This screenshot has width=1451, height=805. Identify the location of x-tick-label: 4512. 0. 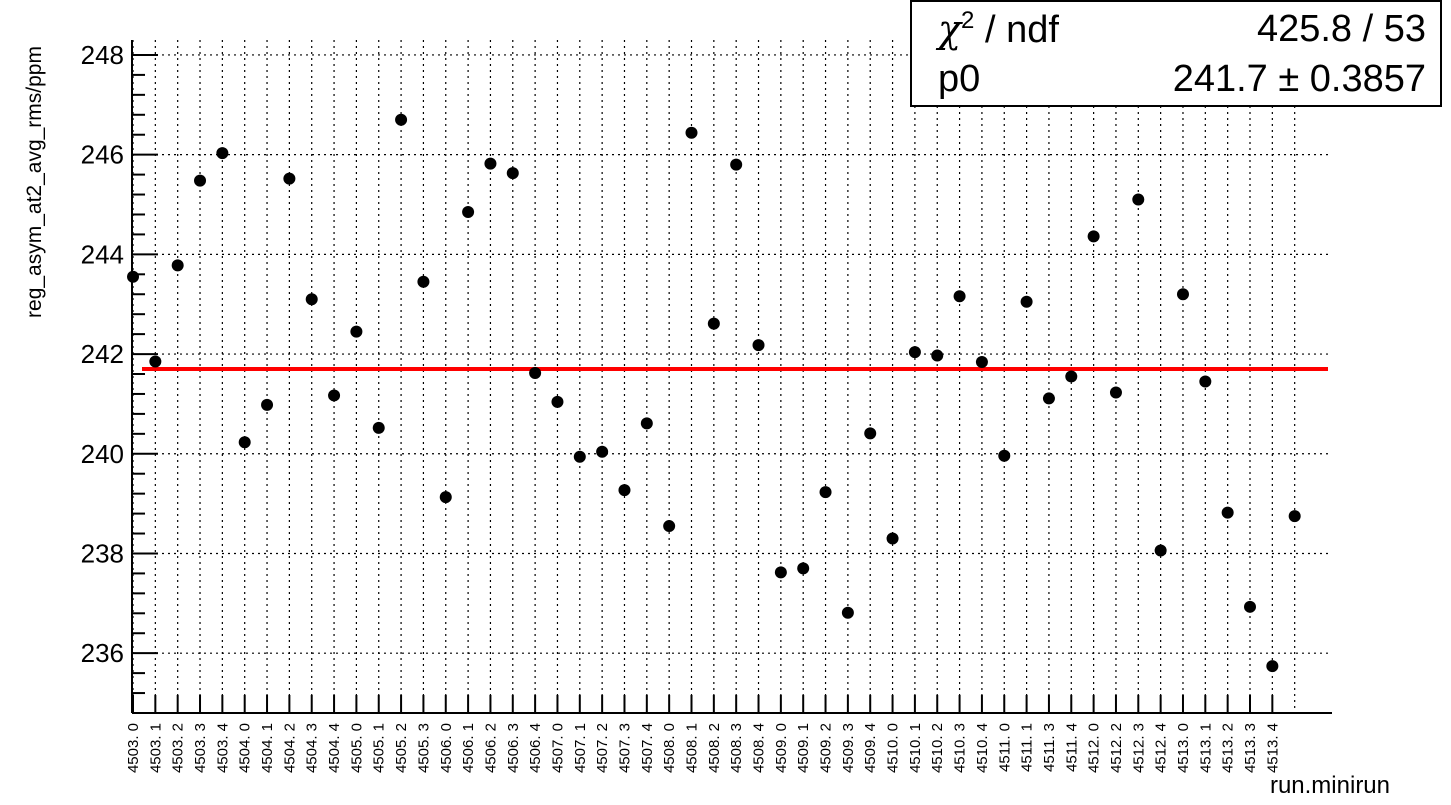
(1094, 748).